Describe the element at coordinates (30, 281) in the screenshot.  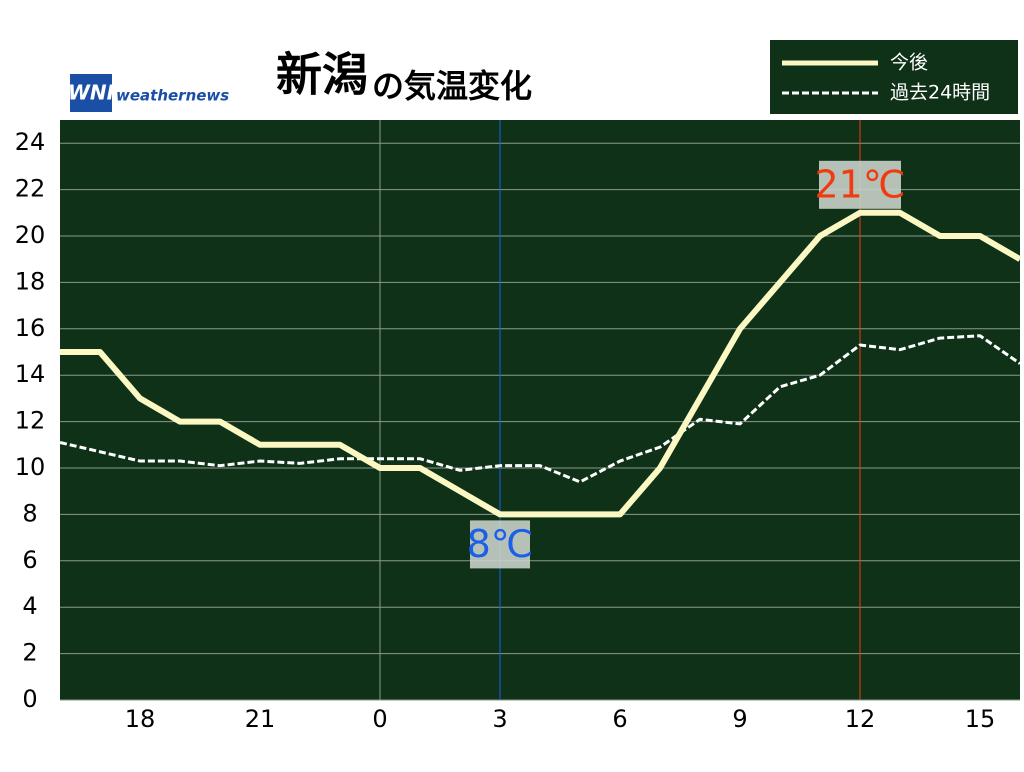
I see `y-tick-label: 18` at that location.